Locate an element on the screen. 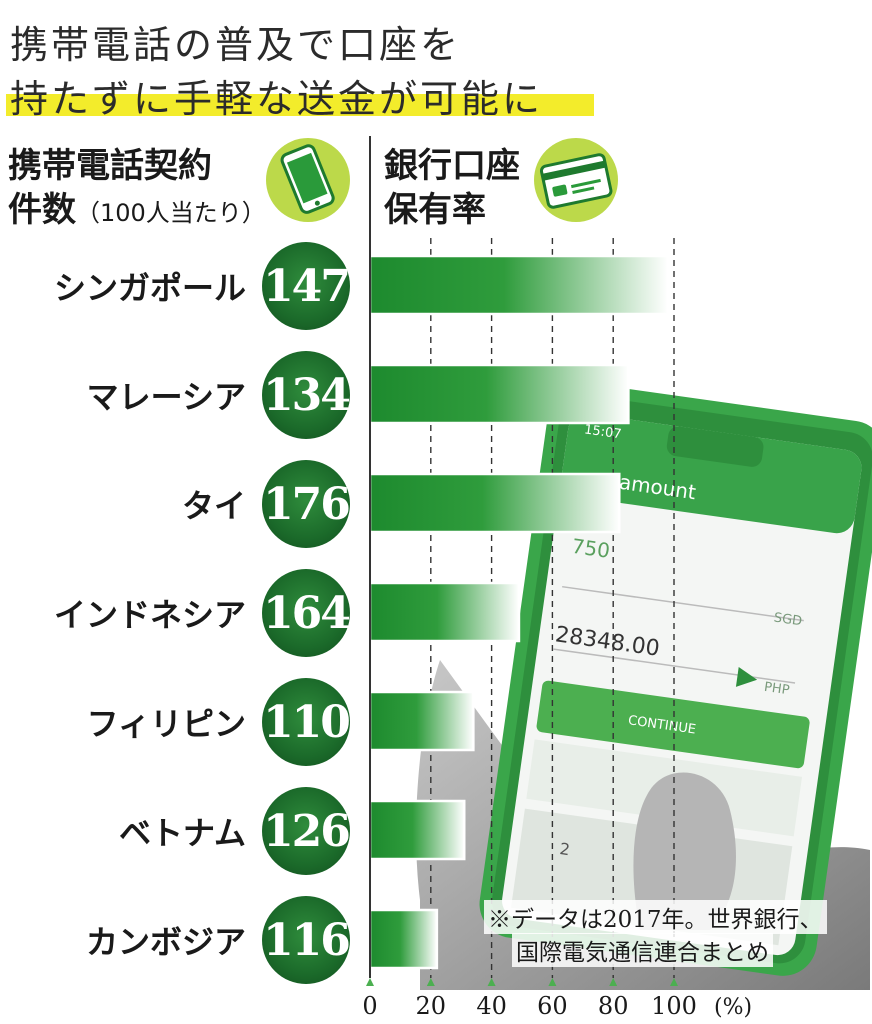  right-header: 銀行口座 保有率 is located at coordinates (452, 188).